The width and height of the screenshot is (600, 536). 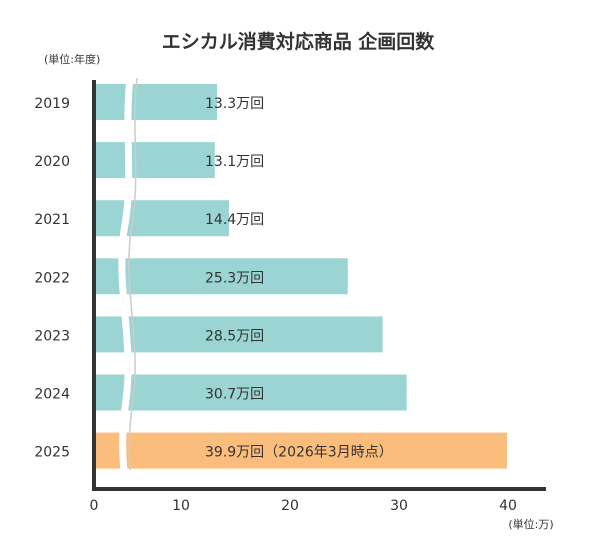 I want to click on x-tick-label-30: 30, so click(x=399, y=506).